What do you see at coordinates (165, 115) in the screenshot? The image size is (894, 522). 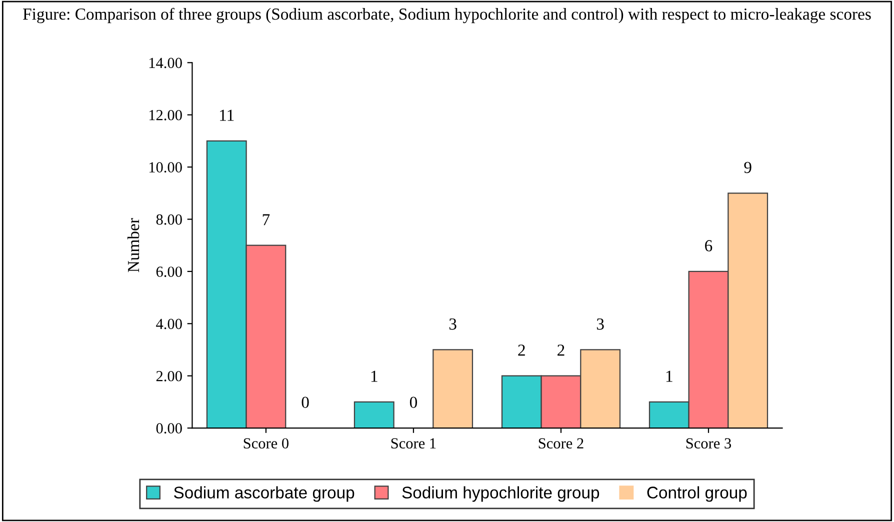 I see `y-tick-label: 12.00` at bounding box center [165, 115].